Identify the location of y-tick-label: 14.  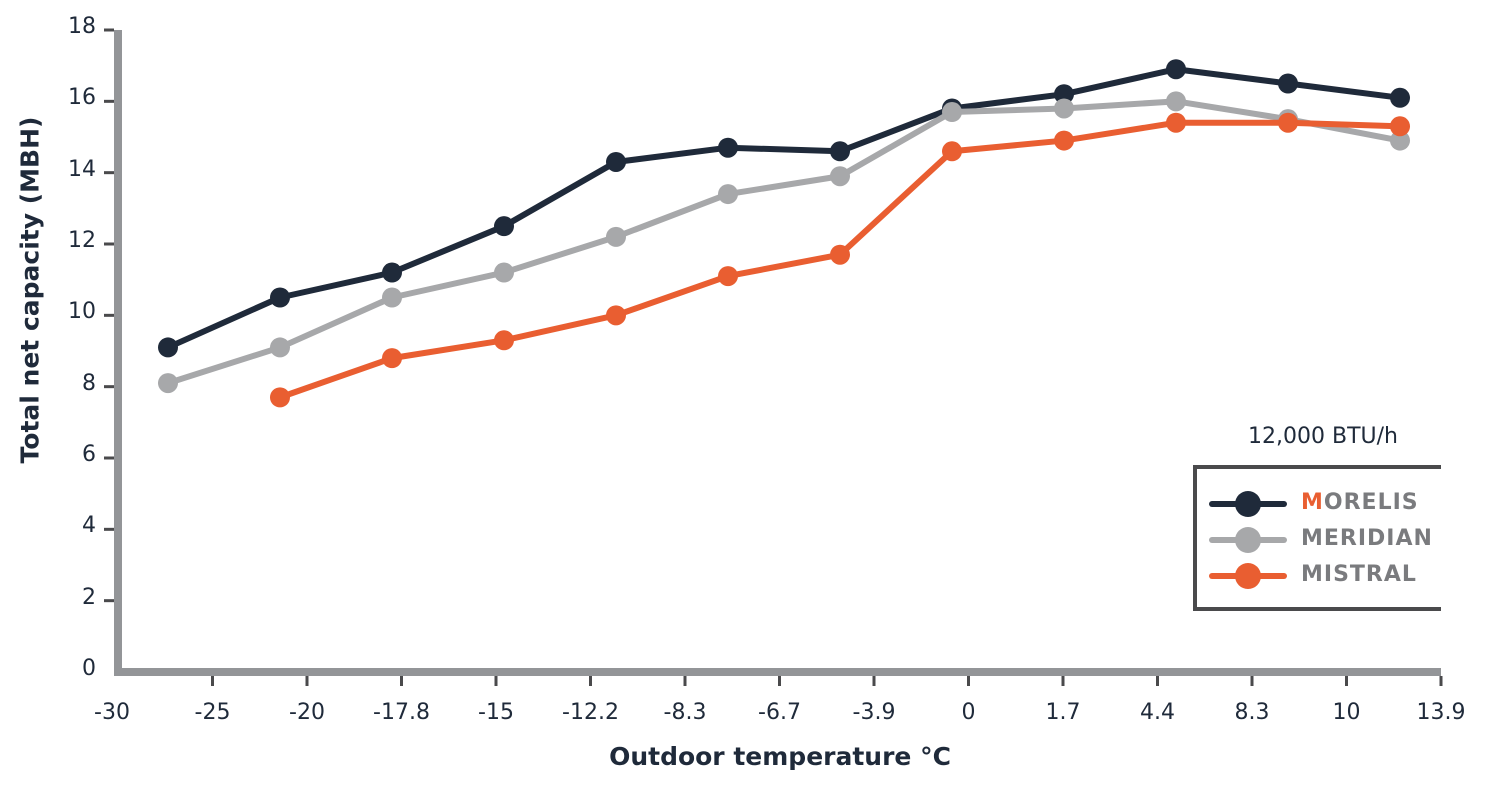
(82, 169).